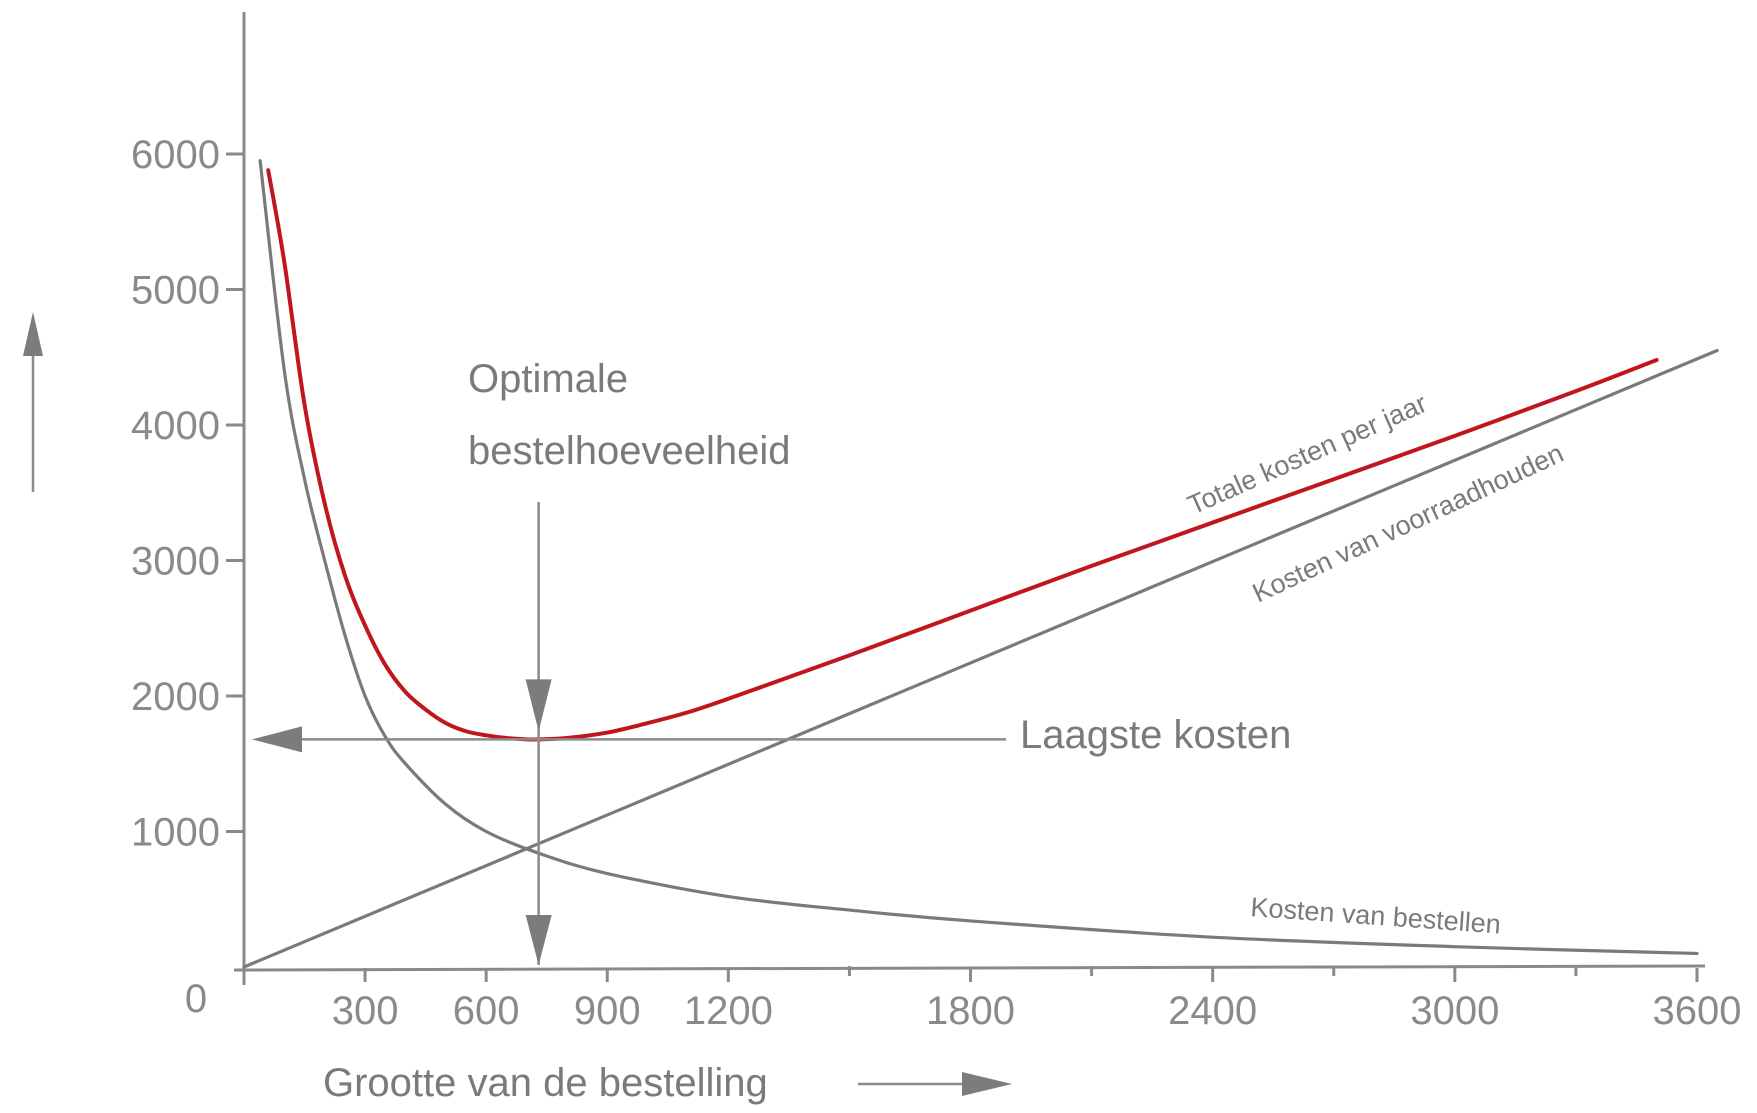 The image size is (1757, 1113). I want to click on y-tick-label: 5000, so click(175, 291).